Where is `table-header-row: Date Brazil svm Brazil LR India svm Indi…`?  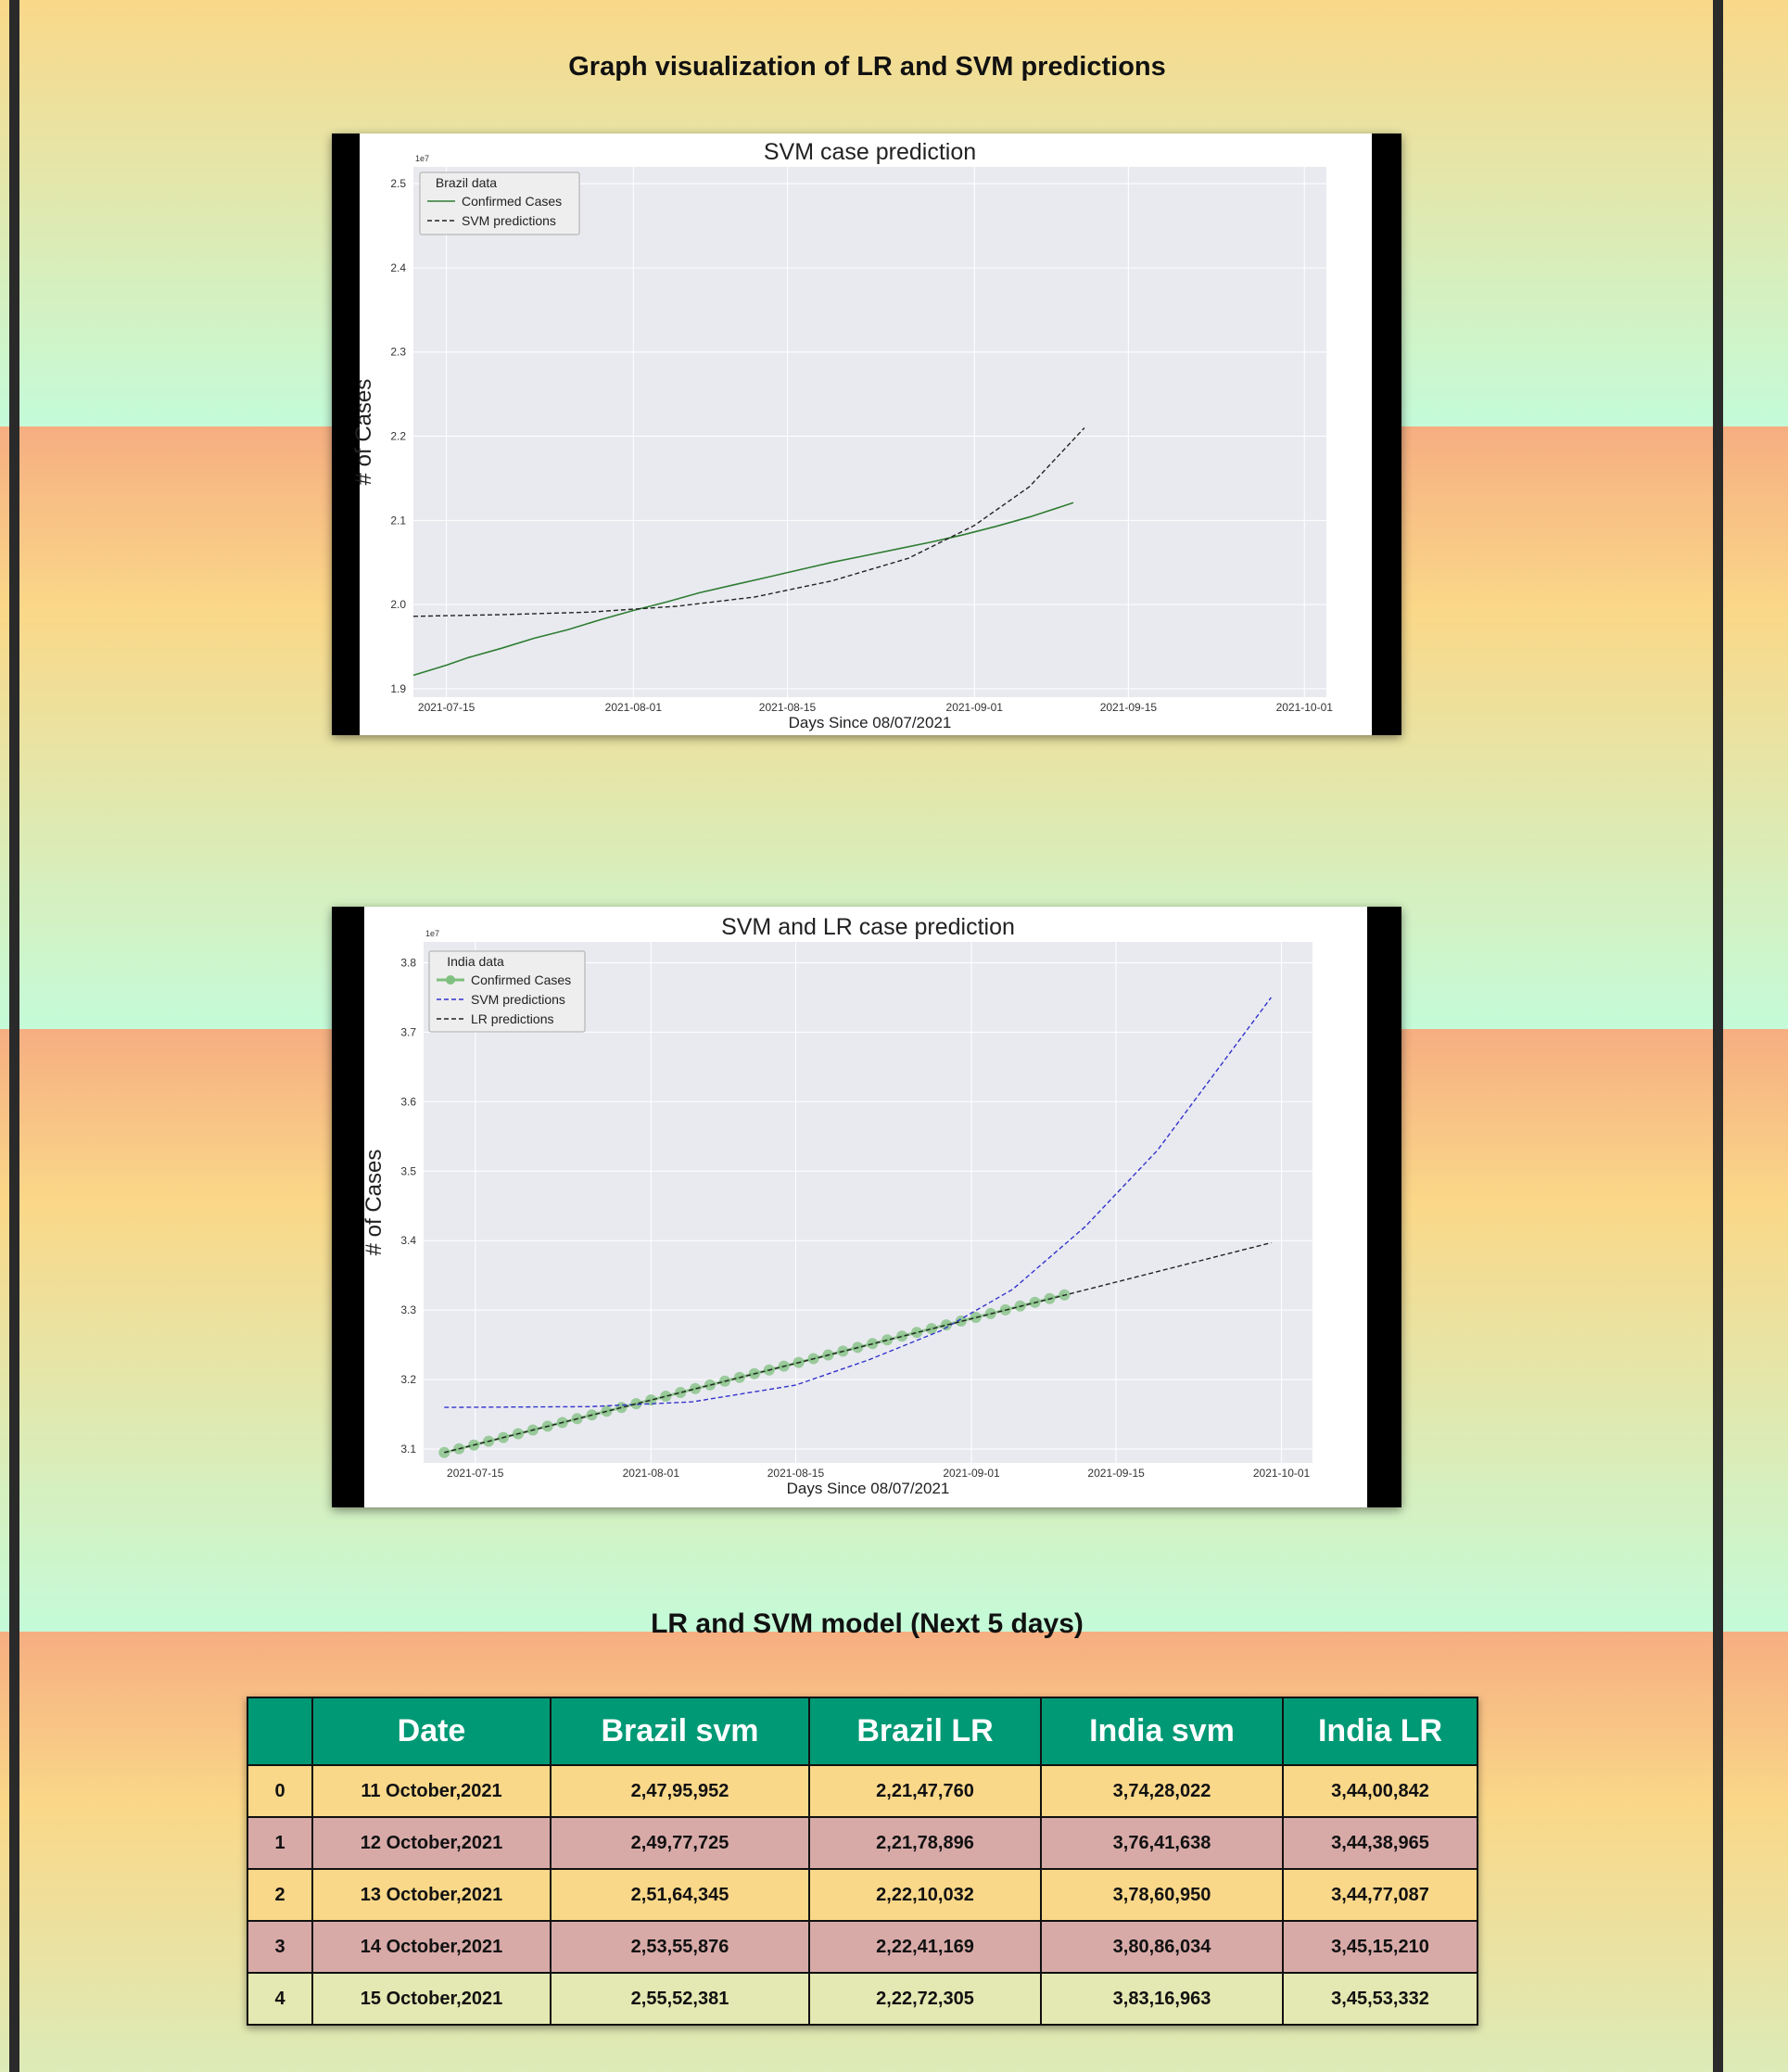 table-header-row: Date Brazil svm Brazil LR India svm Indi… is located at coordinates (862, 1732).